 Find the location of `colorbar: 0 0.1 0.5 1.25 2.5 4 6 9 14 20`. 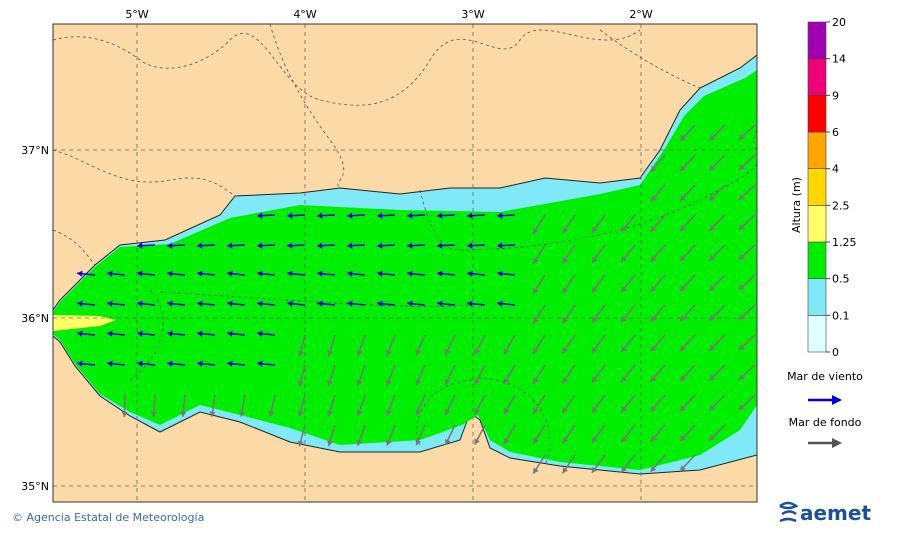

colorbar: 0 0.1 0.5 1.25 2.5 4 6 9 14 20 is located at coordinates (832, 187).